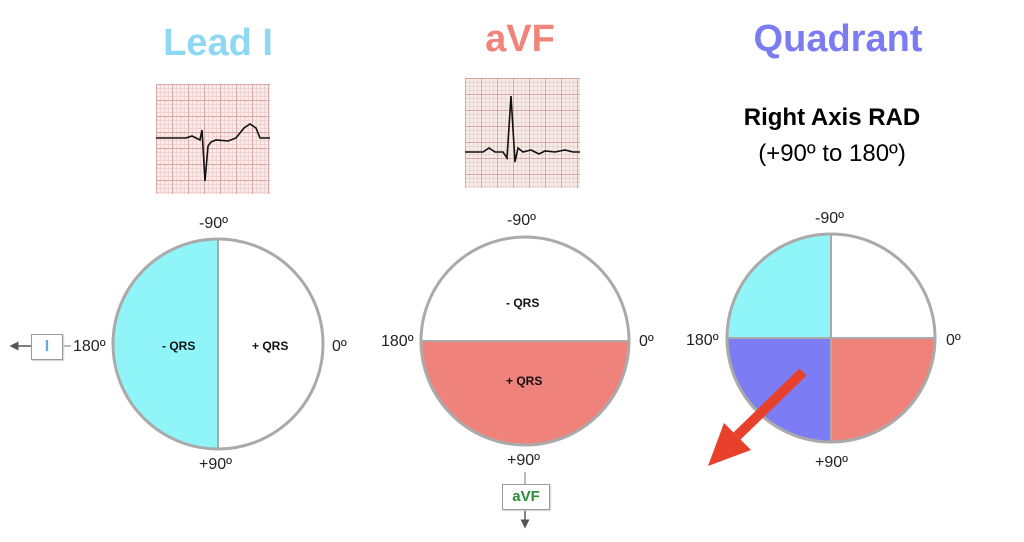  What do you see at coordinates (524, 381) in the screenshot?
I see `avf-positive-qrs: + QRS` at bounding box center [524, 381].